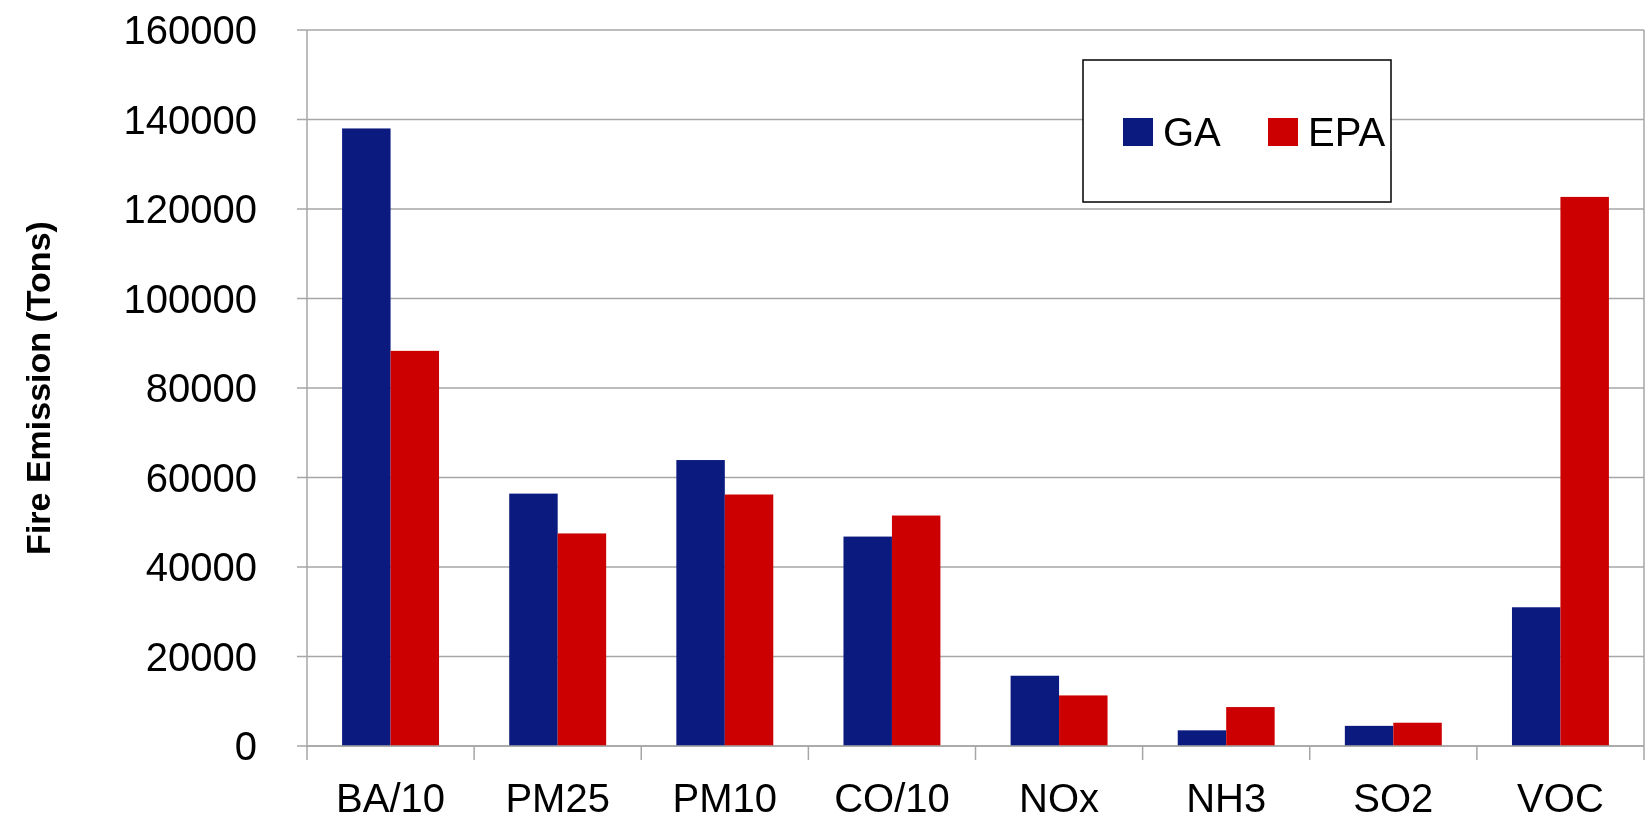  I want to click on legend-label: EPA, so click(1347, 132).